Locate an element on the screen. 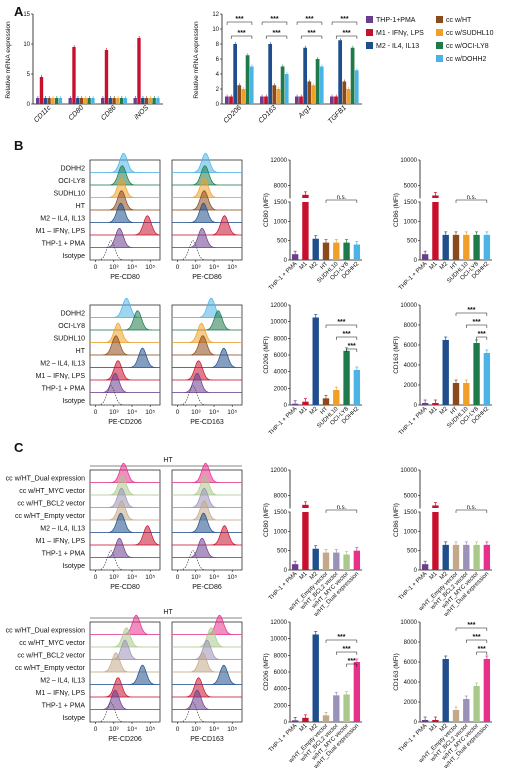 This screenshot has width=520, height=773. chart-a-right-ytick-label: 12 is located at coordinates (215, 15).